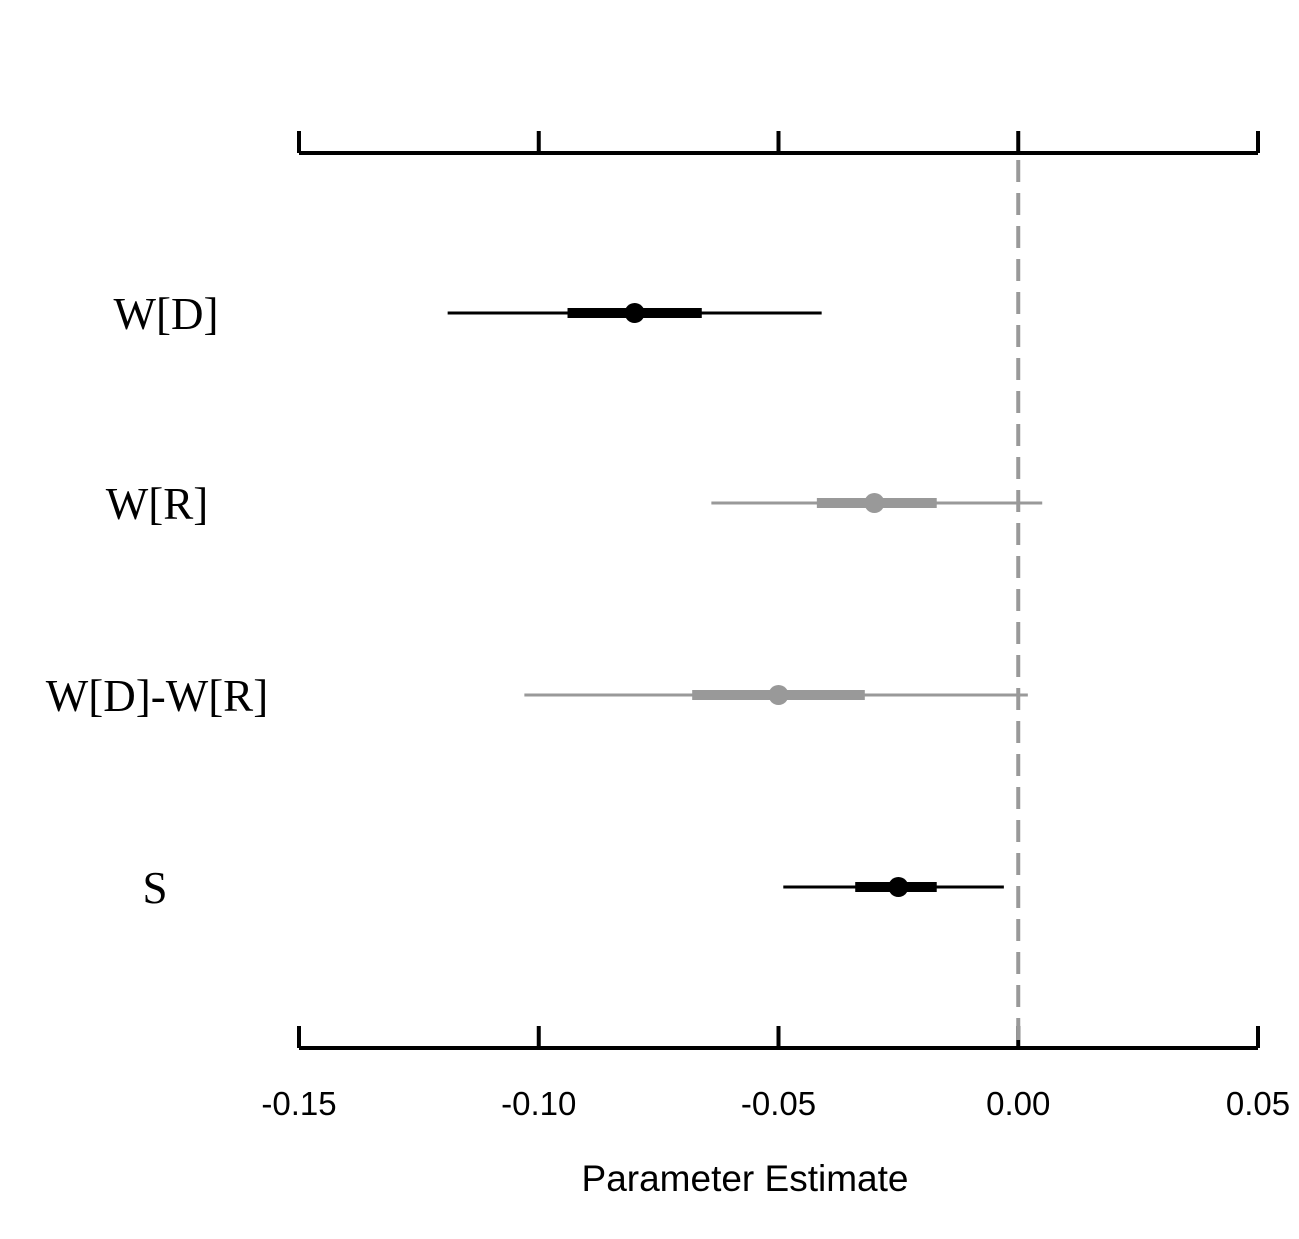  What do you see at coordinates (166, 314) in the screenshot?
I see `parameter-label: W[D]` at bounding box center [166, 314].